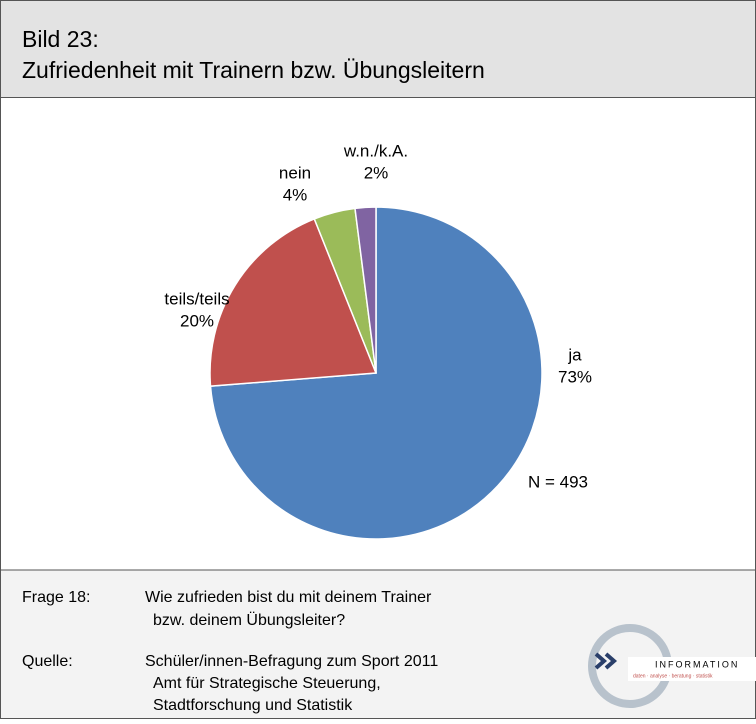 The image size is (756, 724). I want to click on slice-label: teils/teils, so click(196, 298).